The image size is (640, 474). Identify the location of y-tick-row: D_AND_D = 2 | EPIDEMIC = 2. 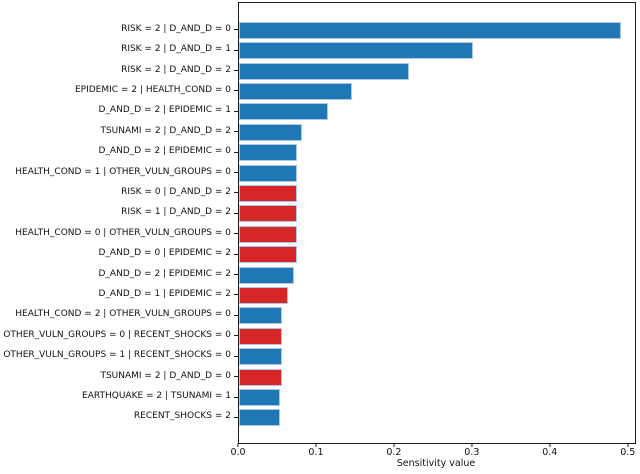
(119, 274).